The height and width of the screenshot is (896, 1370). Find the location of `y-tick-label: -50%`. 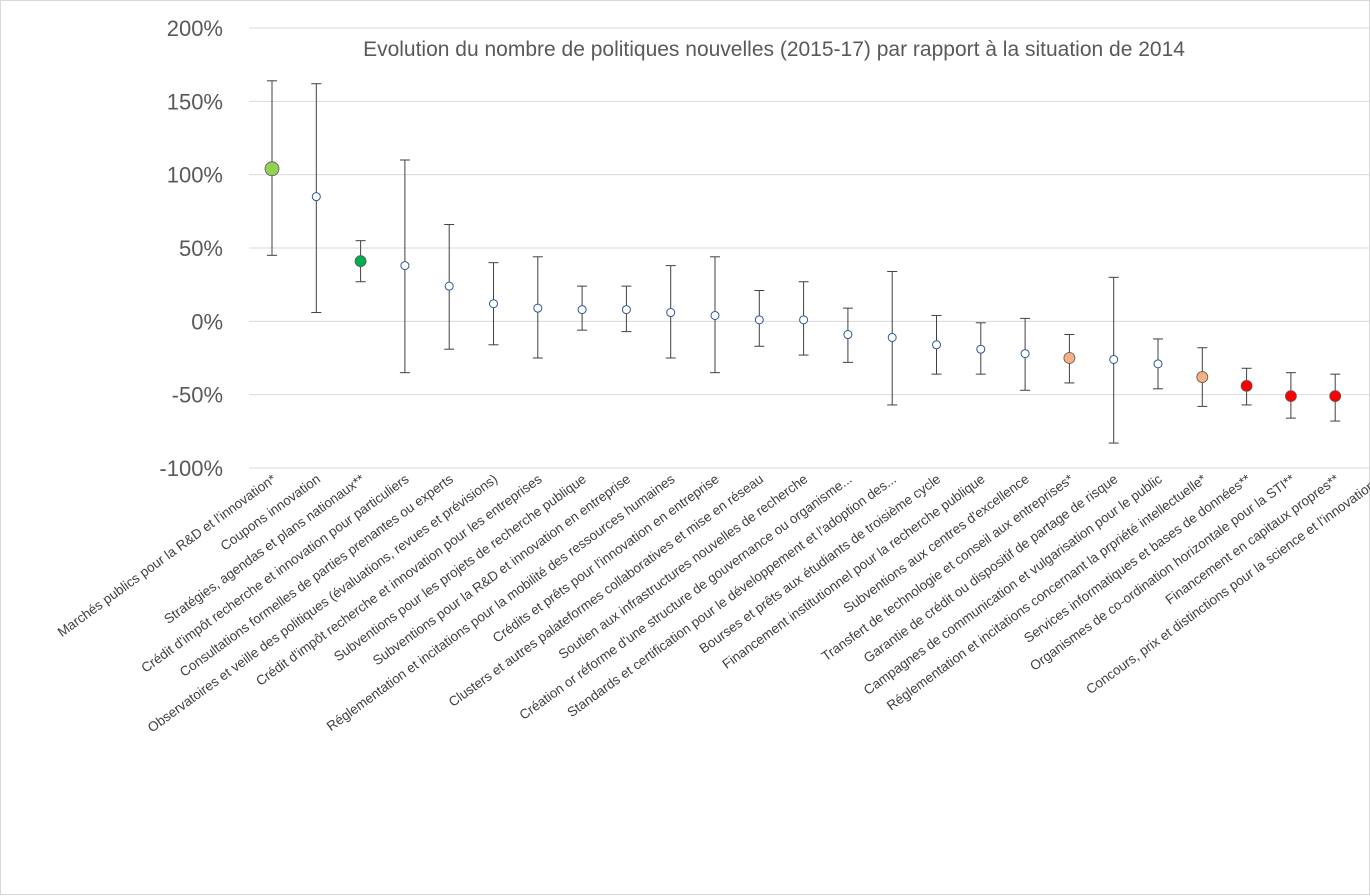

y-tick-label: -50% is located at coordinates (197, 395).